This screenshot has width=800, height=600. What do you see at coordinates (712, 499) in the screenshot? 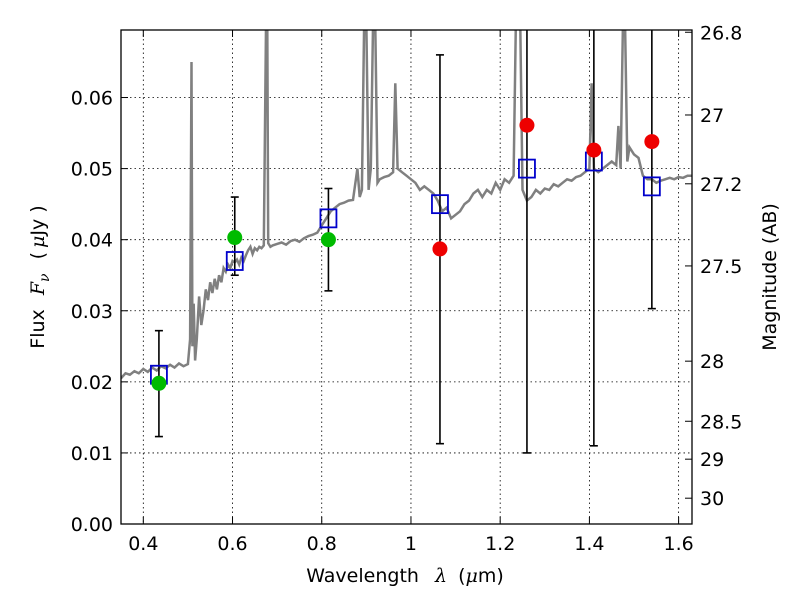
I see `y2-tick-label: 30` at bounding box center [712, 499].